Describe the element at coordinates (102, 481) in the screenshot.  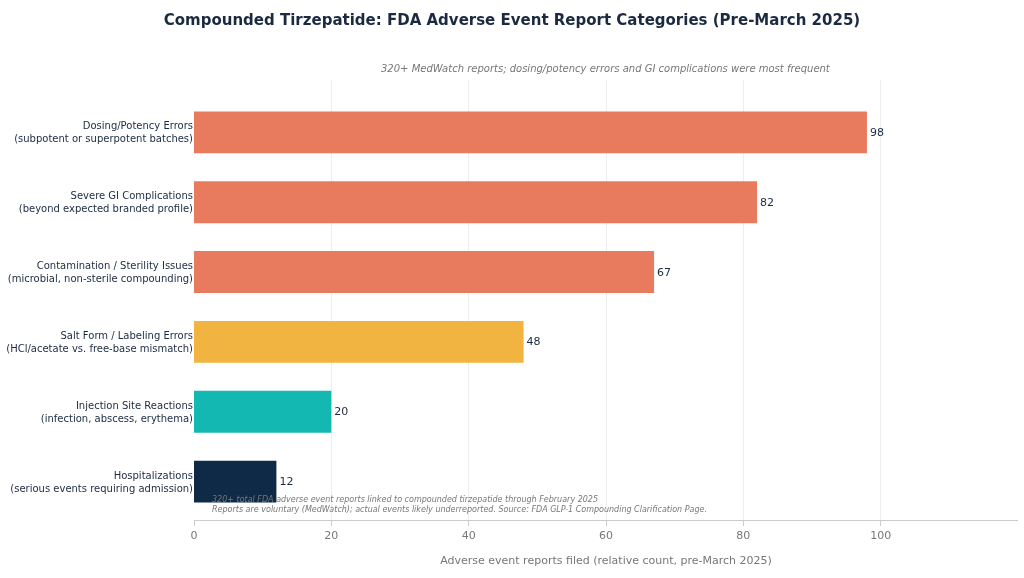
I see `y-tick-label: Hospitalizations (serious events requiring admission)` at that location.